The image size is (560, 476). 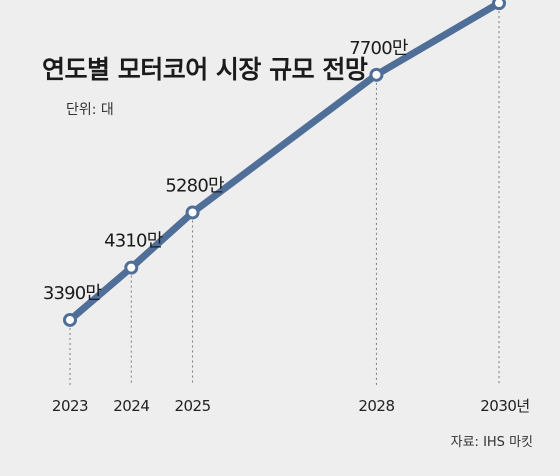 I want to click on x-tick-label: 2028, so click(x=376, y=406).